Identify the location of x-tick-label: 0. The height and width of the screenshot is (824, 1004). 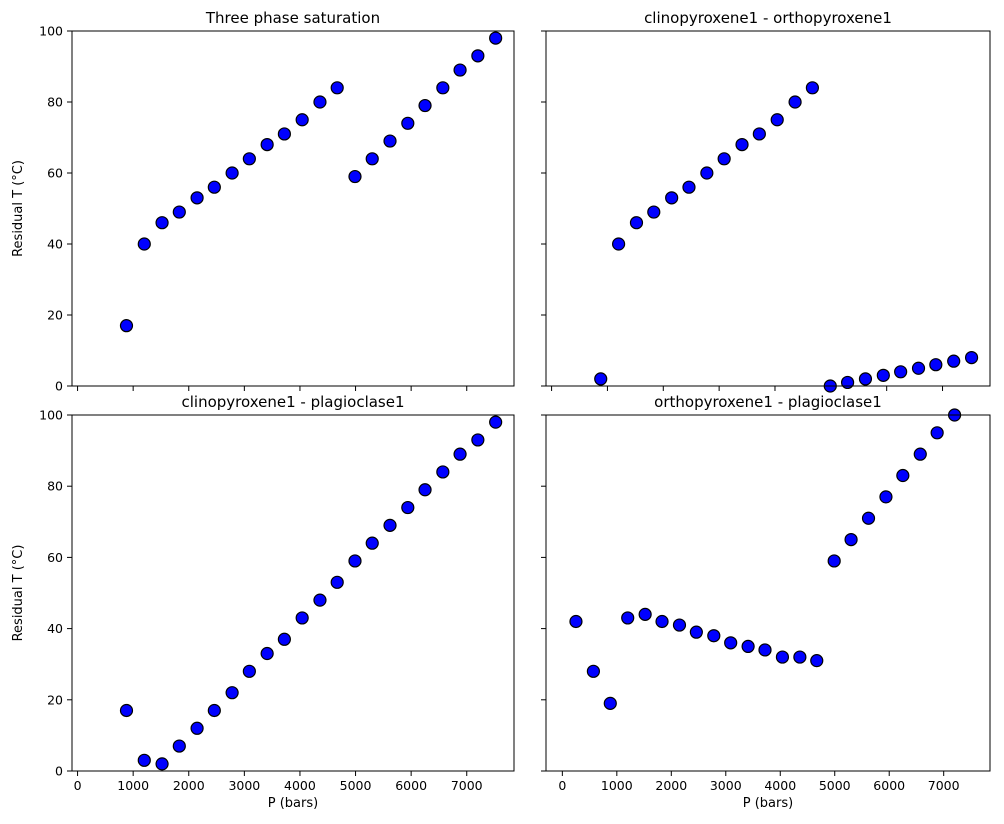
(78, 785).